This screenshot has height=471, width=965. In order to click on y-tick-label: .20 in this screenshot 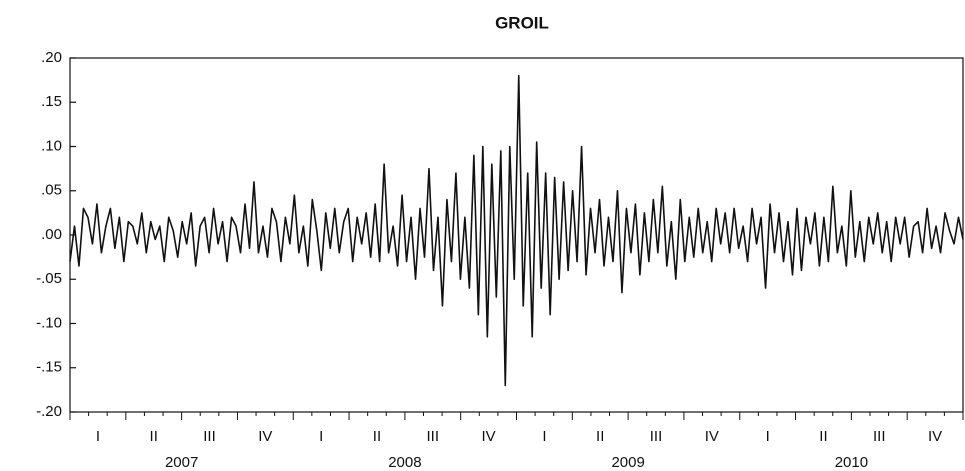, I will do `click(51, 57)`.